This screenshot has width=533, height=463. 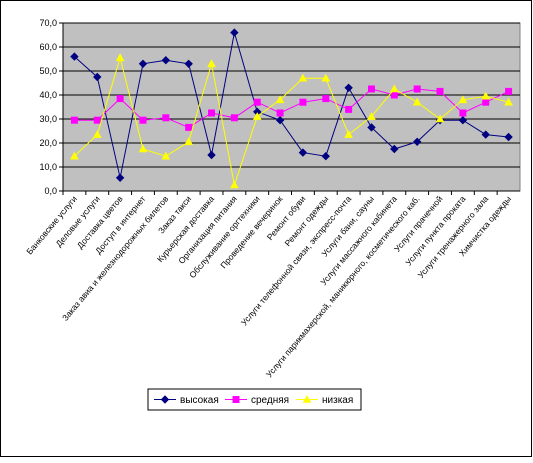 I want to click on y-tick-label: 30,0, so click(x=48, y=119).